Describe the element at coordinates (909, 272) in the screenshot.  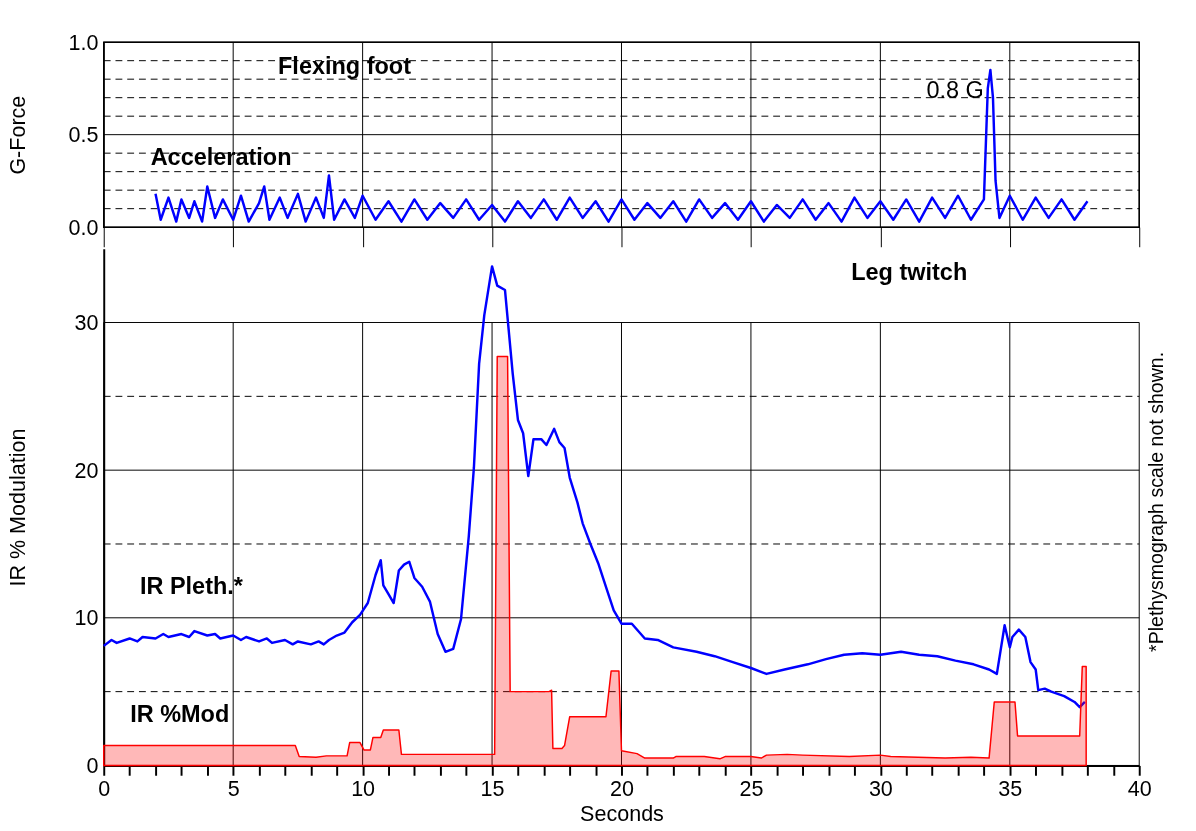
I see `annotation: Leg twitch` at that location.